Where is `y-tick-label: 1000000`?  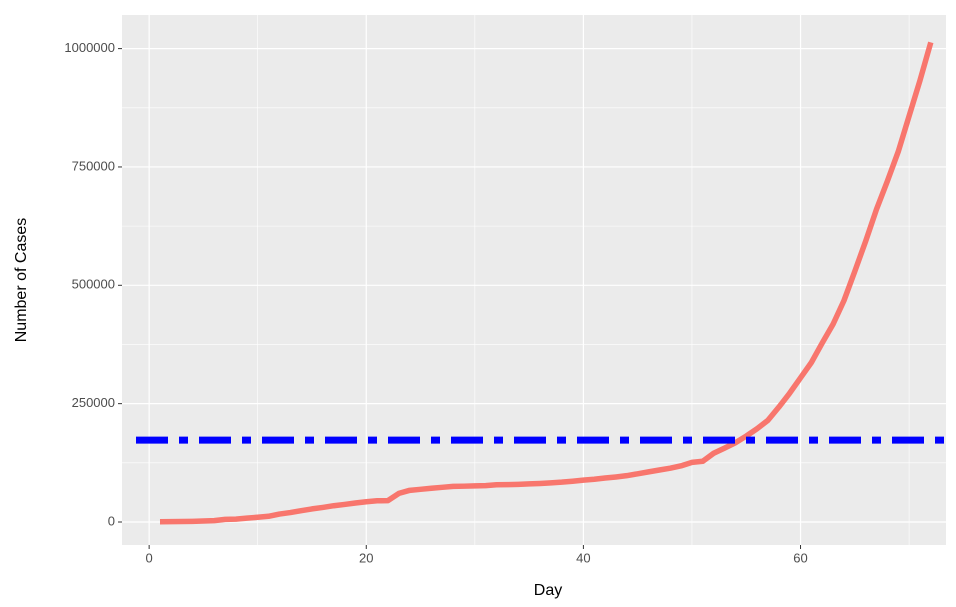
y-tick-label: 1000000 is located at coordinates (89, 47).